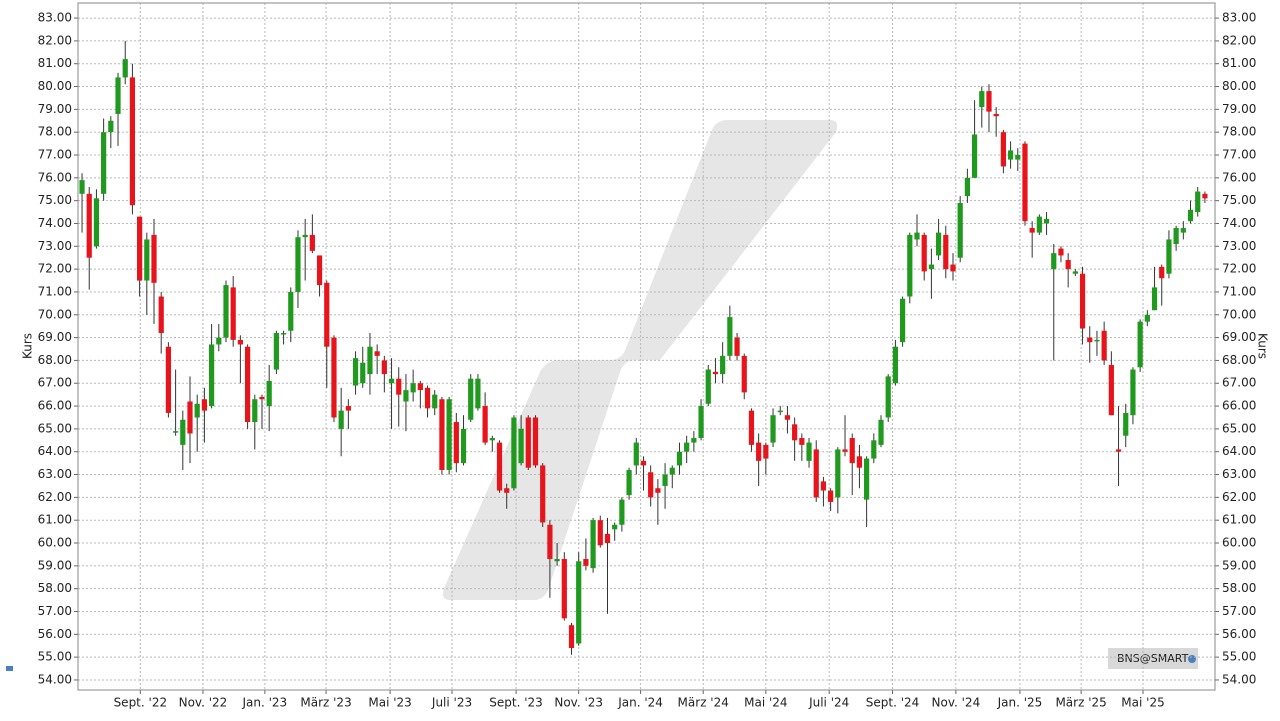 The height and width of the screenshot is (721, 1280). I want to click on y-tick-label: 66.00, so click(55, 406).